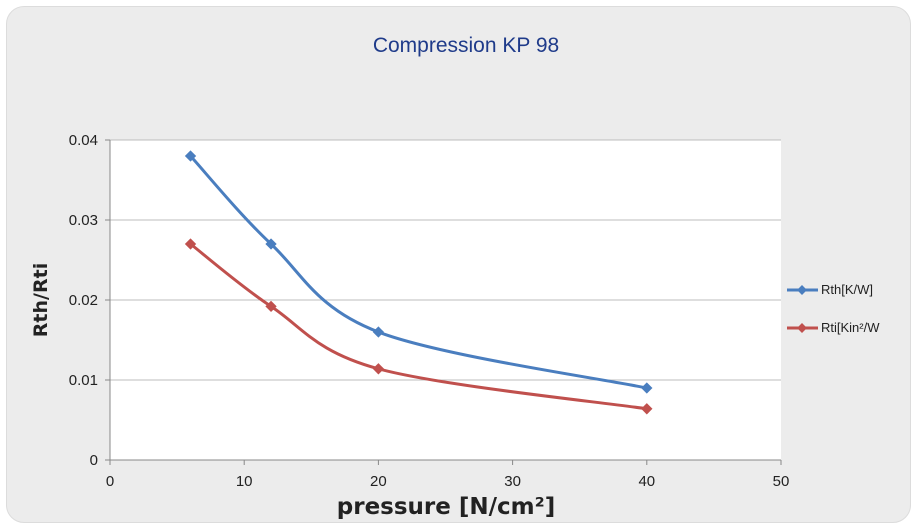 Image resolution: width=919 pixels, height=529 pixels. Describe the element at coordinates (512, 481) in the screenshot. I see `x-tick-label: 30` at that location.